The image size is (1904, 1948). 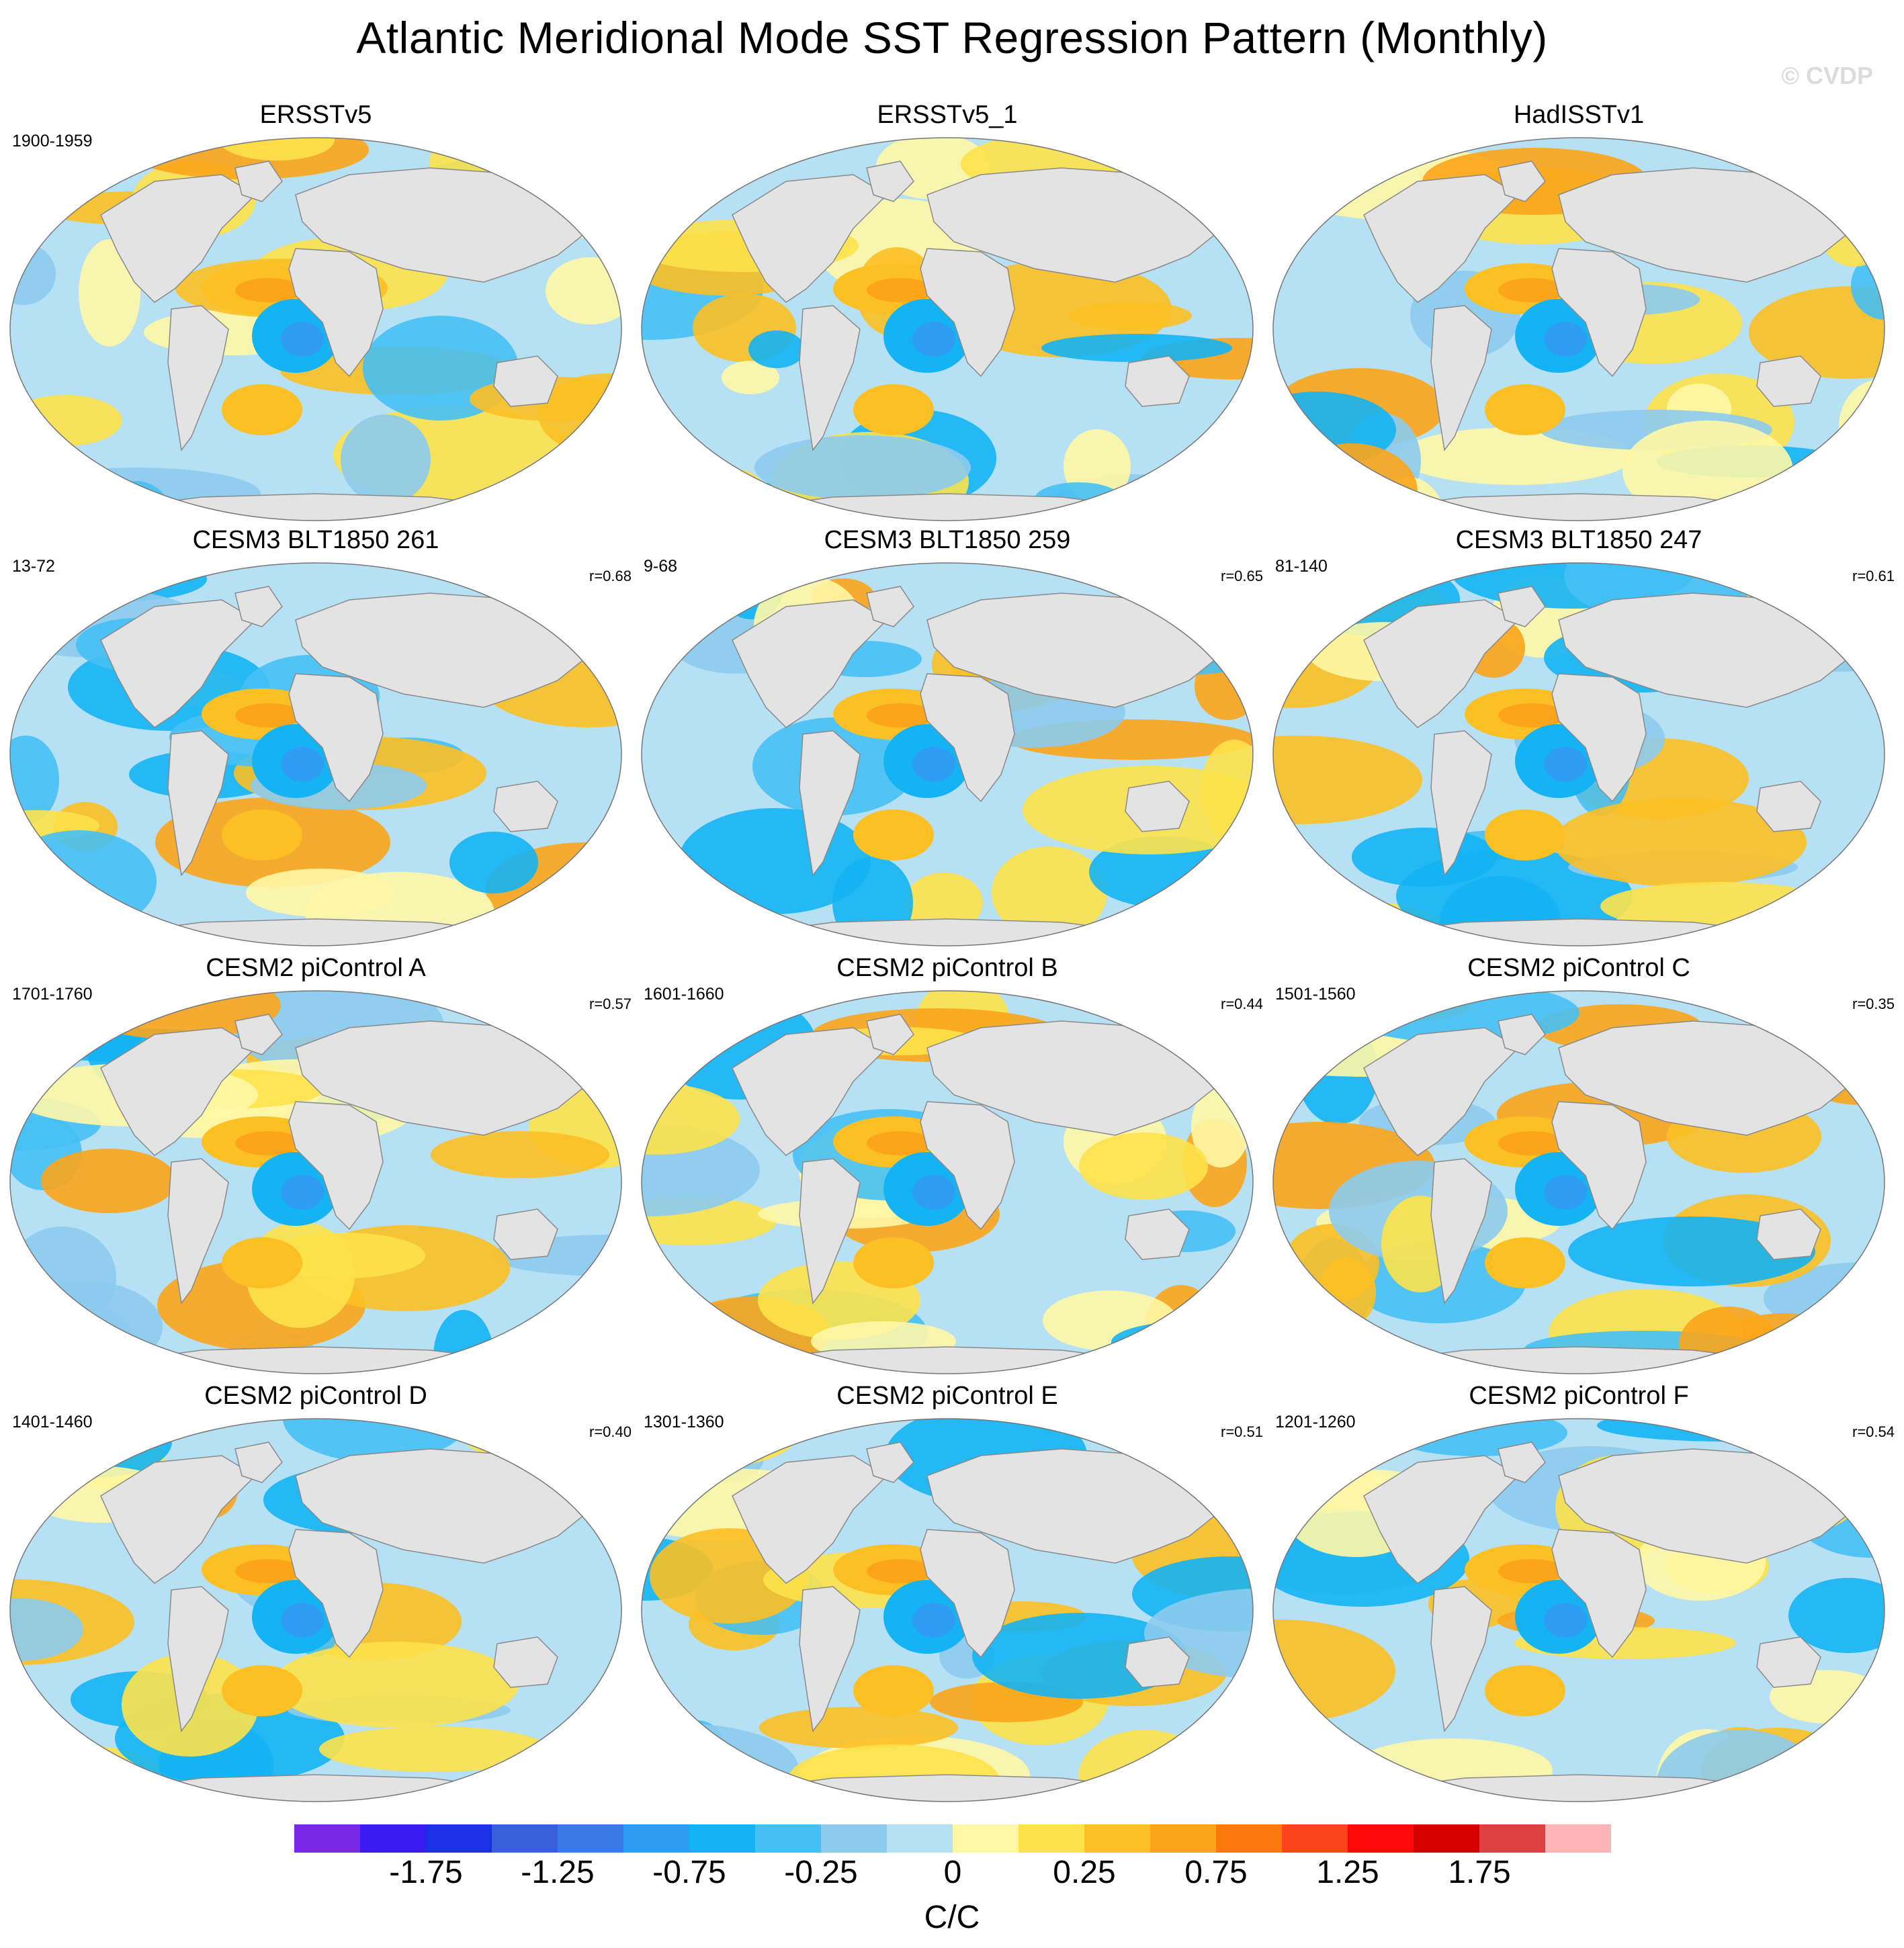 What do you see at coordinates (953, 1872) in the screenshot?
I see `colorbar-tick-label: 0` at bounding box center [953, 1872].